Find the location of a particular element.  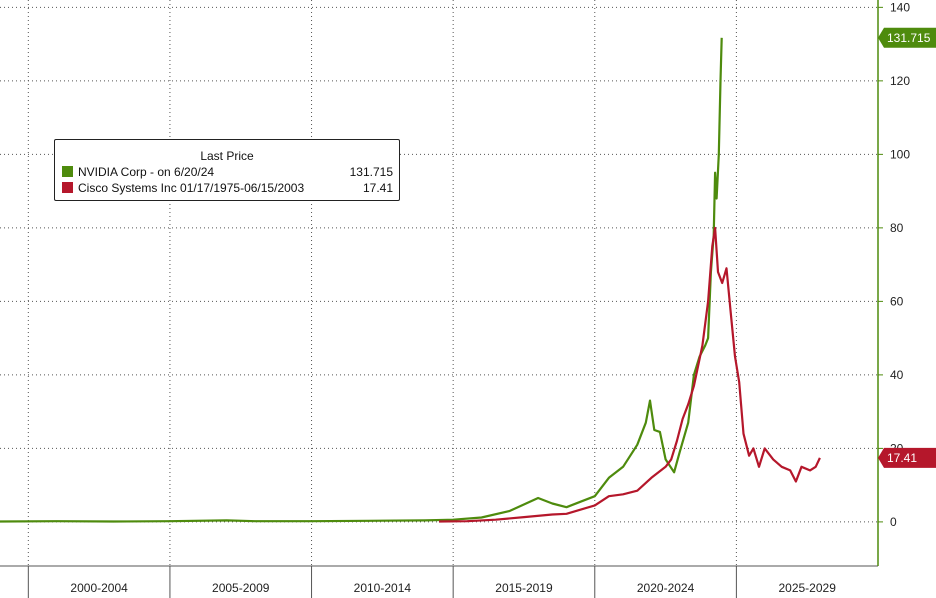

y-tick-label: 0 is located at coordinates (893, 522).